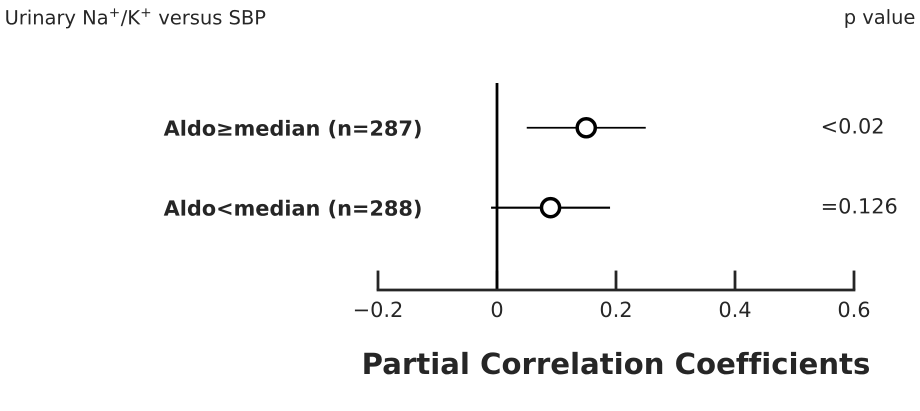 This screenshot has width=920, height=411. What do you see at coordinates (880, 18) in the screenshot?
I see `text: p value` at bounding box center [880, 18].